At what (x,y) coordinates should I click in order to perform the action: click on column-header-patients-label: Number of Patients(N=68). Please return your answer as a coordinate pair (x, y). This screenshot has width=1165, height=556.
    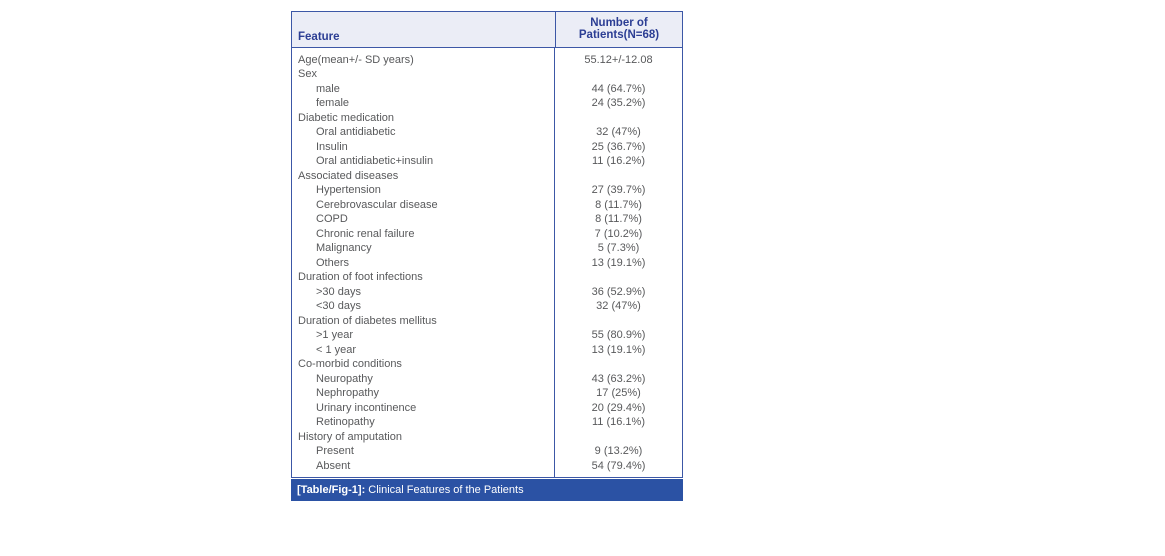
    Looking at the image, I should click on (619, 29).